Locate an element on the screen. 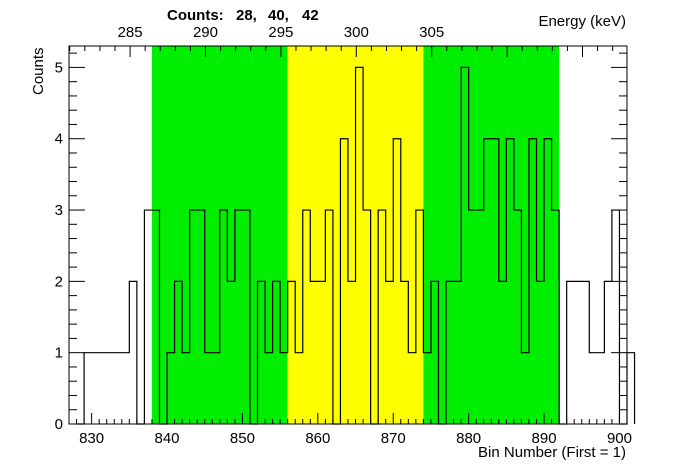 This screenshot has height=472, width=696. y-axis-label: Counts is located at coordinates (38, 71).